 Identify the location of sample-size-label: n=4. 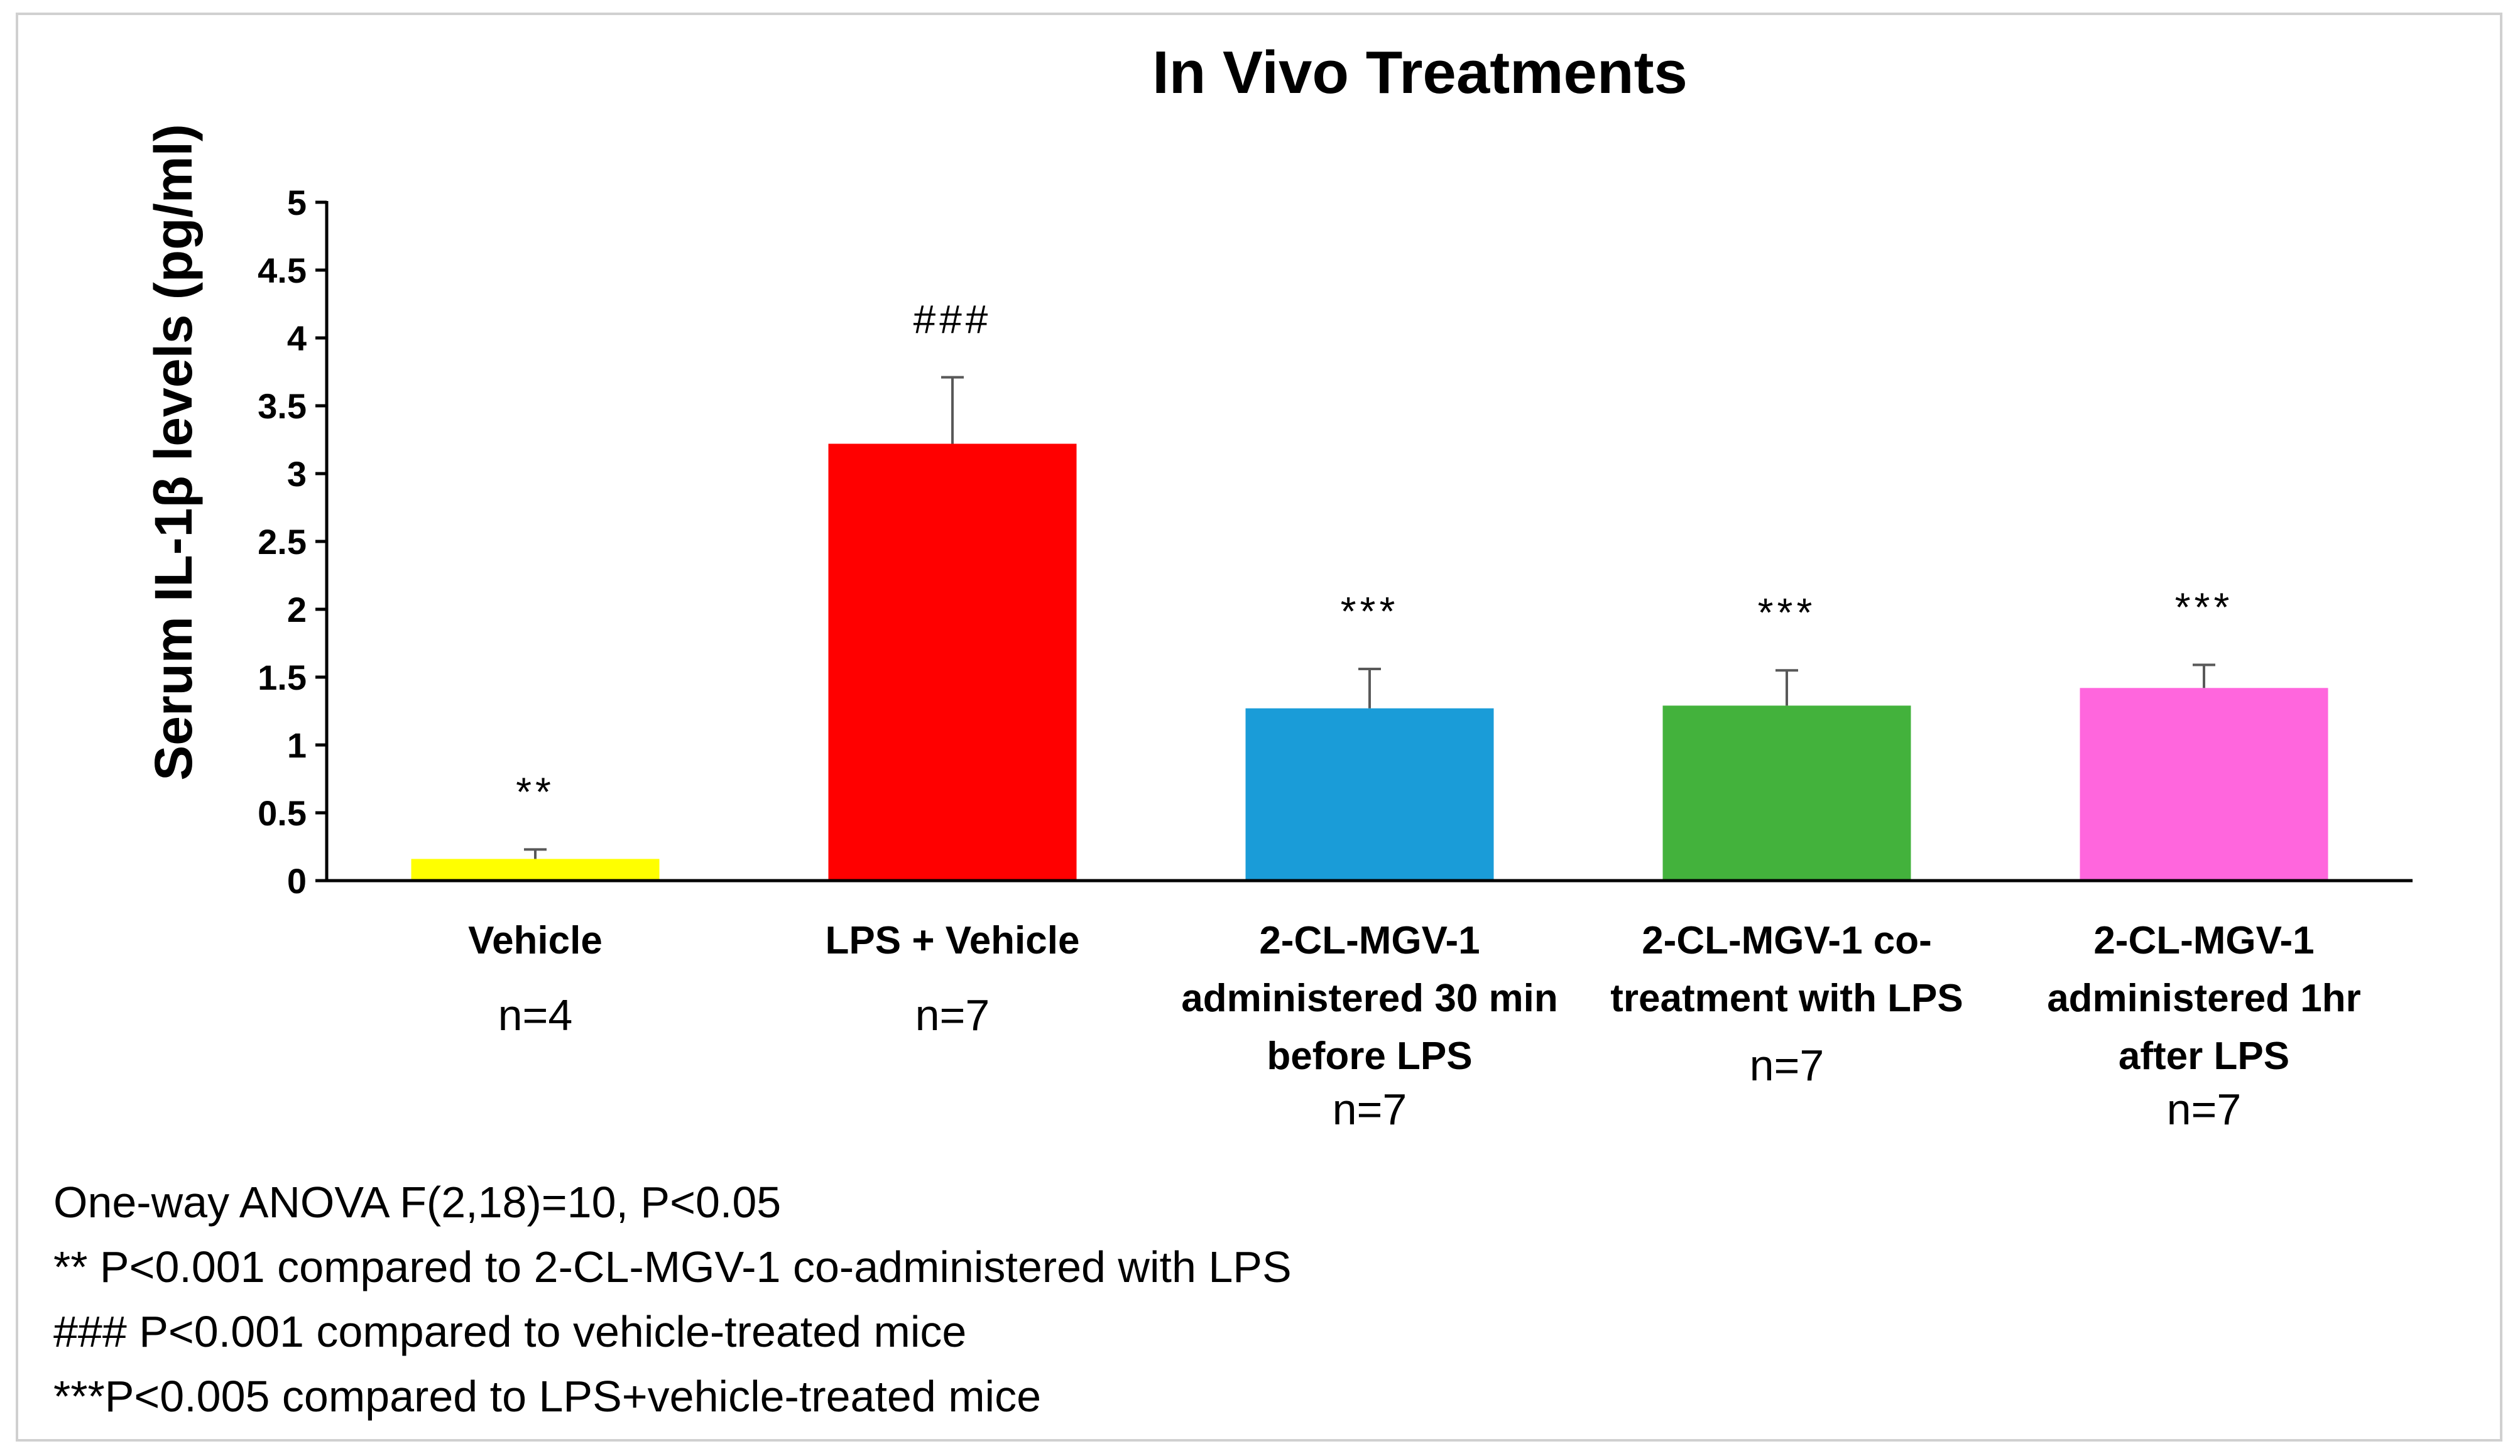
(535, 1015).